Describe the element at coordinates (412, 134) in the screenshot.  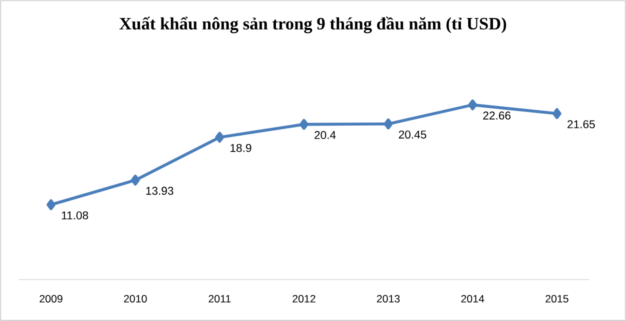
I see `data-label: 20.45` at that location.